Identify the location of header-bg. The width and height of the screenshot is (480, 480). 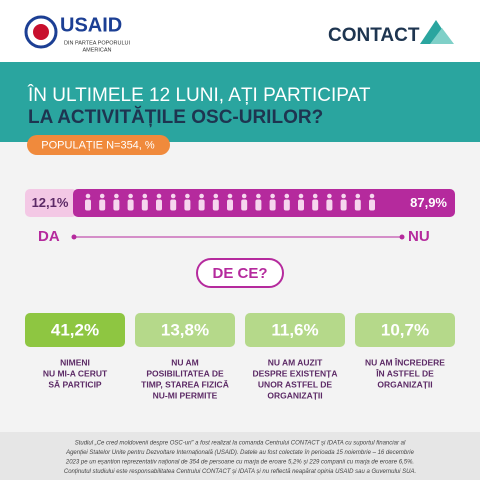
(240, 31).